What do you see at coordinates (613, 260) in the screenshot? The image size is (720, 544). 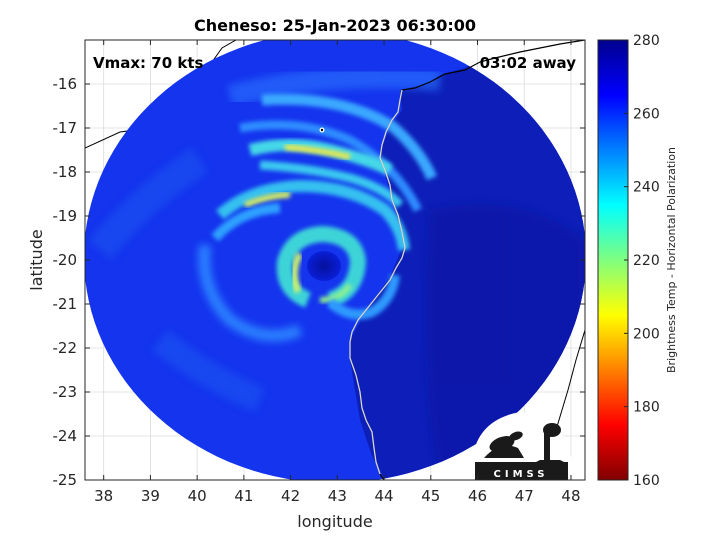 I see `colorbar` at bounding box center [613, 260].